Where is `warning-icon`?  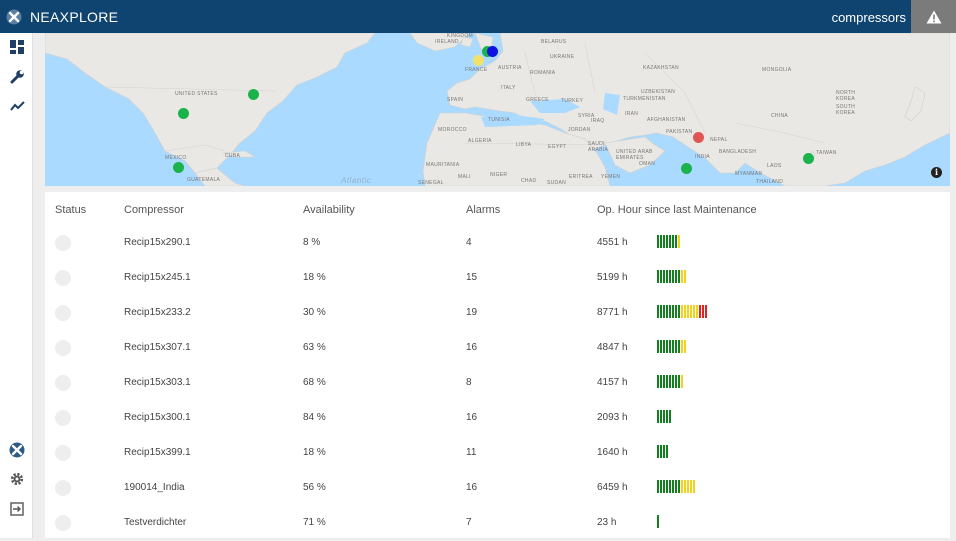
warning-icon is located at coordinates (933, 16).